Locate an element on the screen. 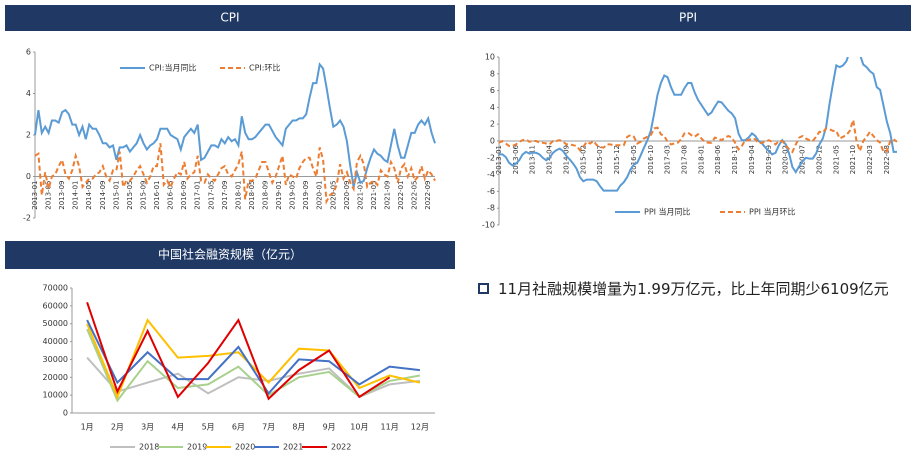 The image size is (919, 466). y-tick-label: 40000 is located at coordinates (55, 341).